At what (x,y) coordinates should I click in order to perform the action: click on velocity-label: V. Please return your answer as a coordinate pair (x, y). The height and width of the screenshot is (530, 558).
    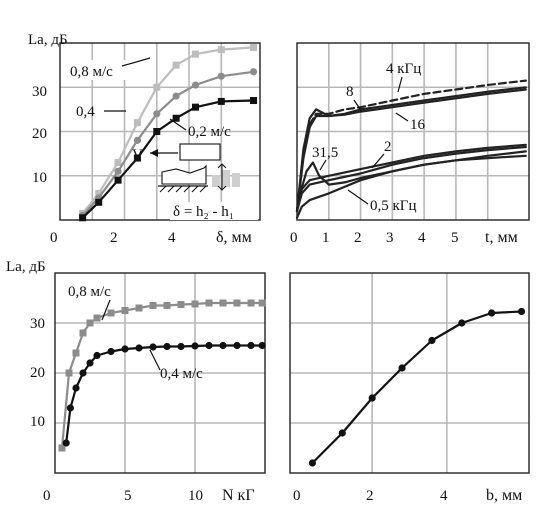
    Looking at the image, I should click on (137, 155).